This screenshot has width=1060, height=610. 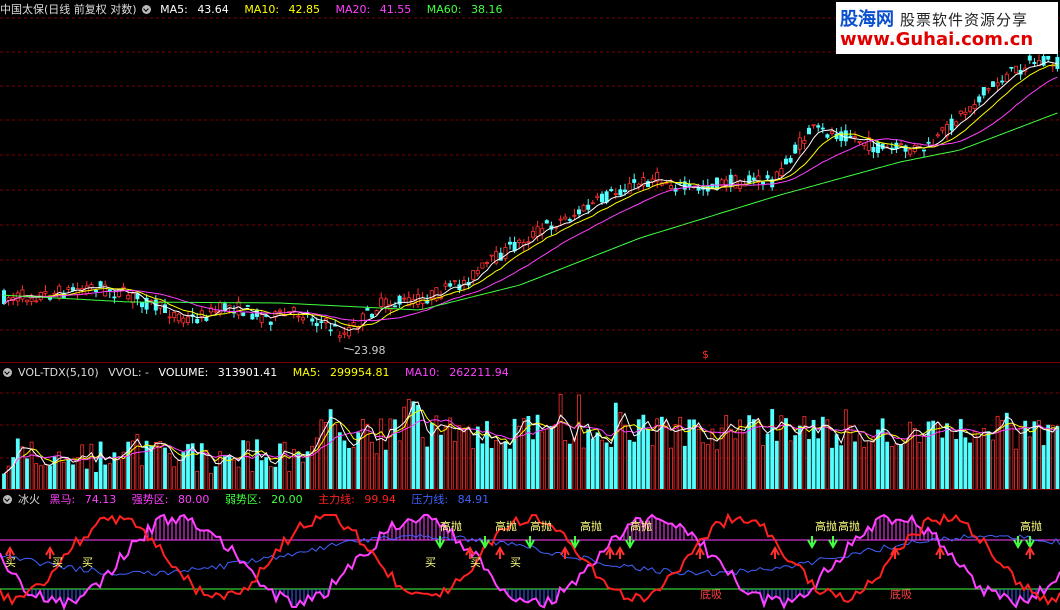 I want to click on volume-value-label: VOLUME: 313901.41, so click(x=218, y=372).